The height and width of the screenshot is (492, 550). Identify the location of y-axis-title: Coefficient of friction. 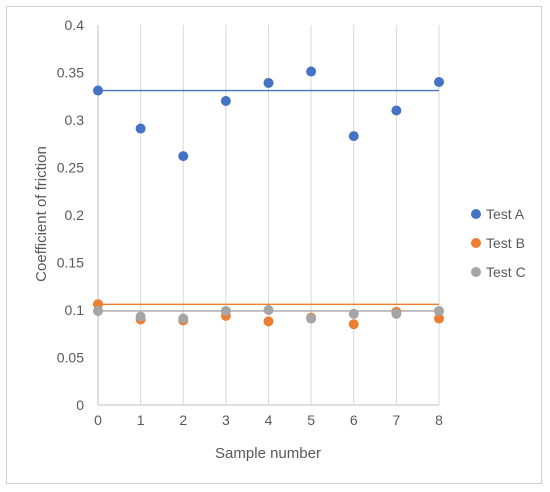
(41, 214).